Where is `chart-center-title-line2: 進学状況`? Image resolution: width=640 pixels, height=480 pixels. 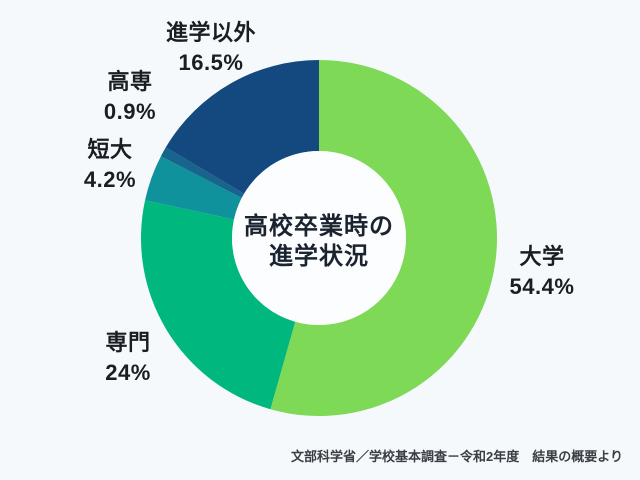
chart-center-title-line2: 進学状況 is located at coordinates (319, 256).